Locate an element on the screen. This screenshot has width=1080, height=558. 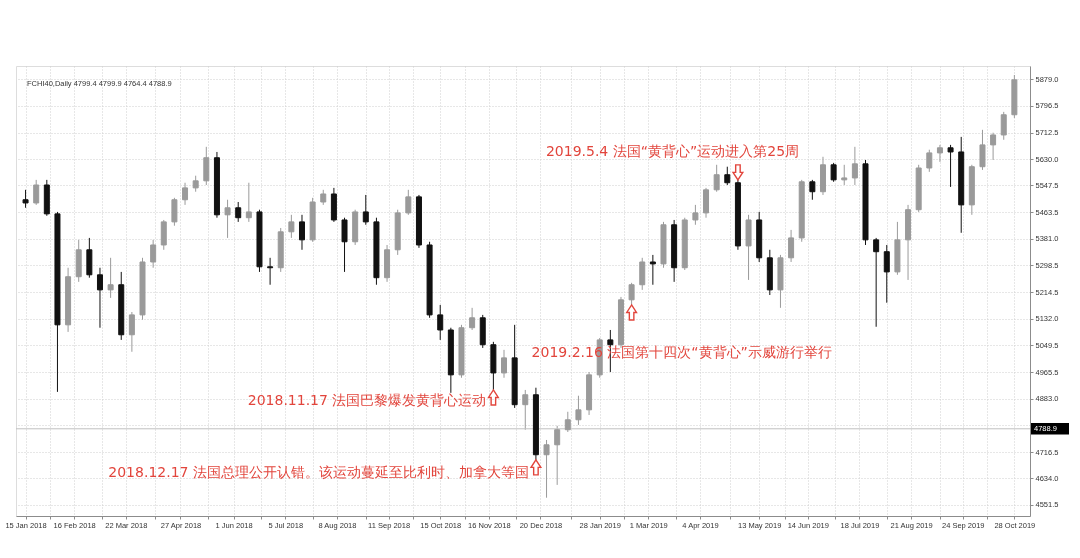
annotation: 2019.5.4 法国“黄背心”运动进入第25周 is located at coordinates (672, 150).